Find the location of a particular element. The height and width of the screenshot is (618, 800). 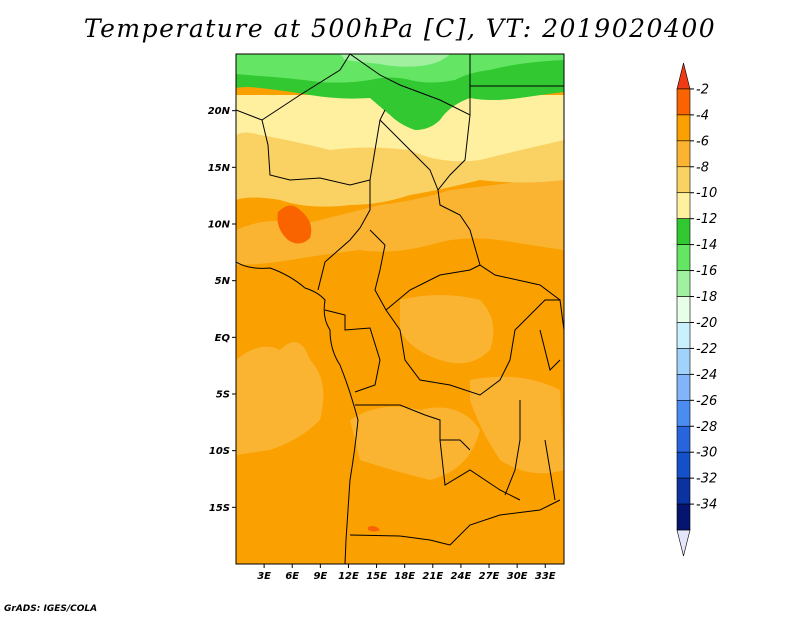

lon-tick-label: 15E is located at coordinates (376, 576).